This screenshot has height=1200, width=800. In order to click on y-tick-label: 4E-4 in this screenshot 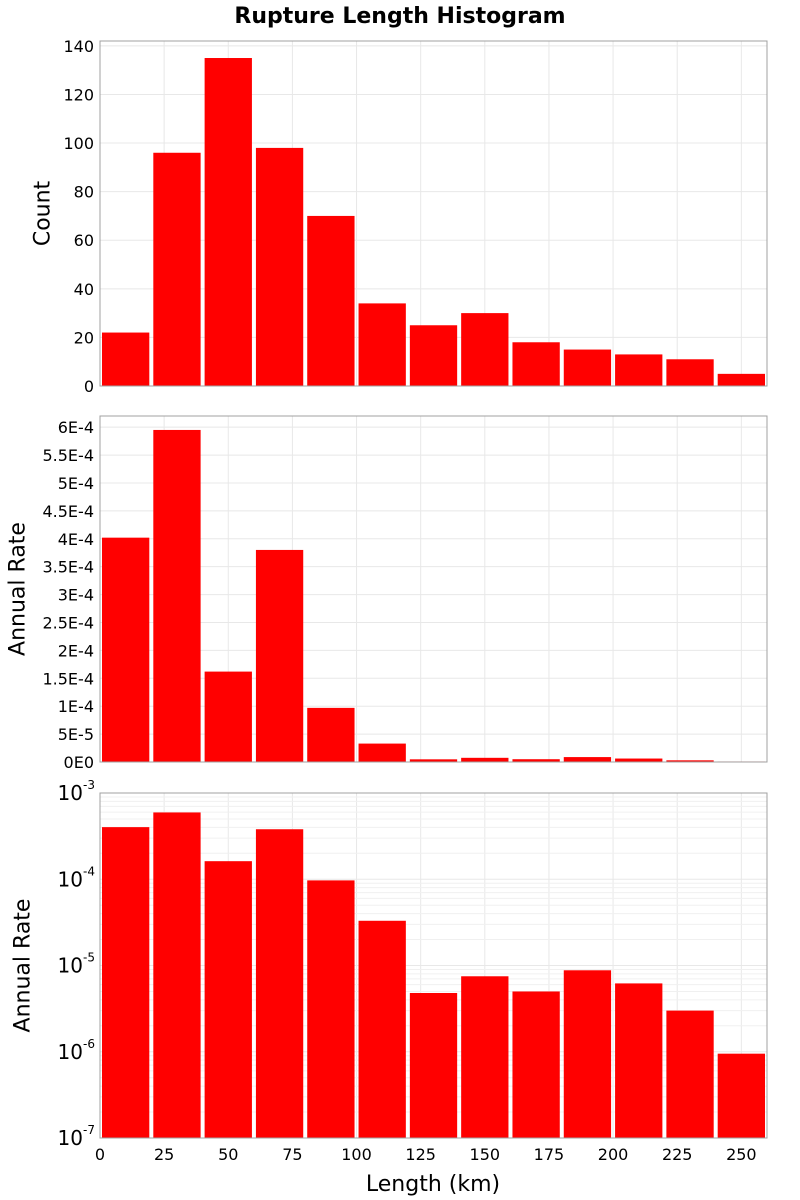, I will do `click(76, 539)`.